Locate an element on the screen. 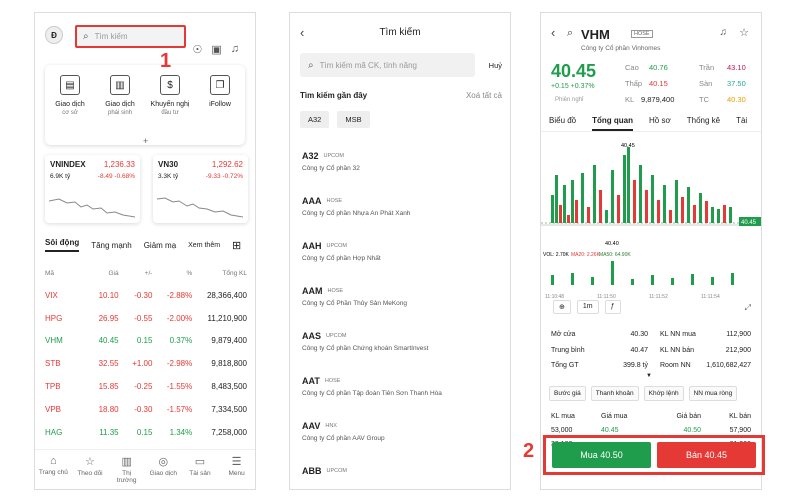  time-label: 11:11:52 is located at coordinates (658, 297).